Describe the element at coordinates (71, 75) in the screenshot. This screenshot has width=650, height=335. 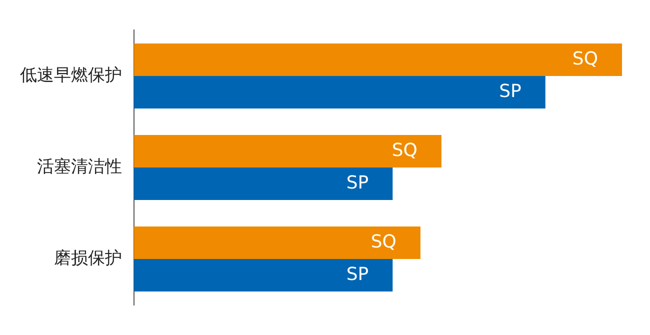
I see `y-tick-label: 低速早燃保护` at that location.